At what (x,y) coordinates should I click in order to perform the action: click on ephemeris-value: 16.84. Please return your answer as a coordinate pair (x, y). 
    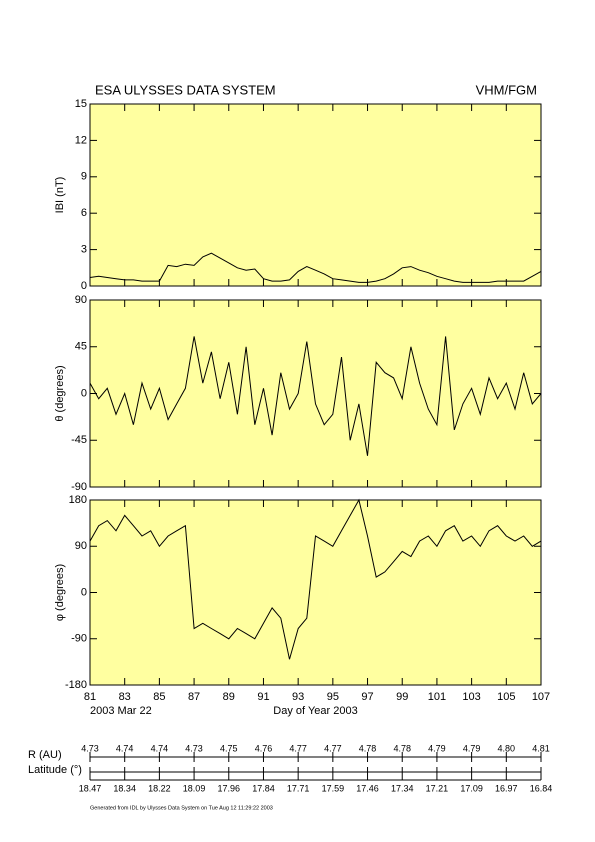
    Looking at the image, I should click on (541, 788).